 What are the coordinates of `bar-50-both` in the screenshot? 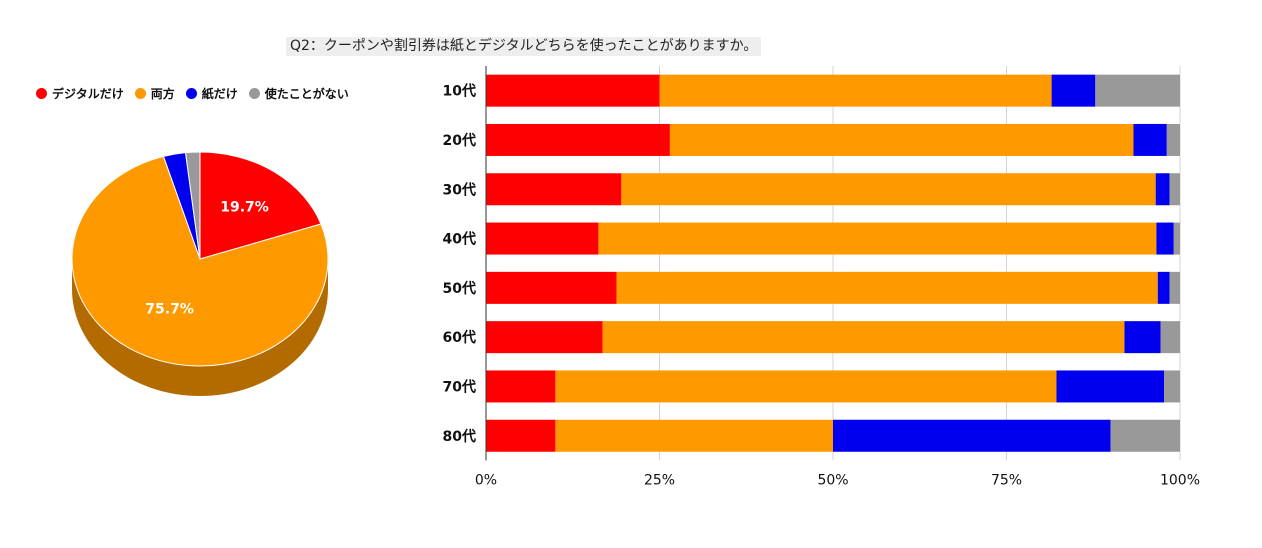 It's located at (887, 287).